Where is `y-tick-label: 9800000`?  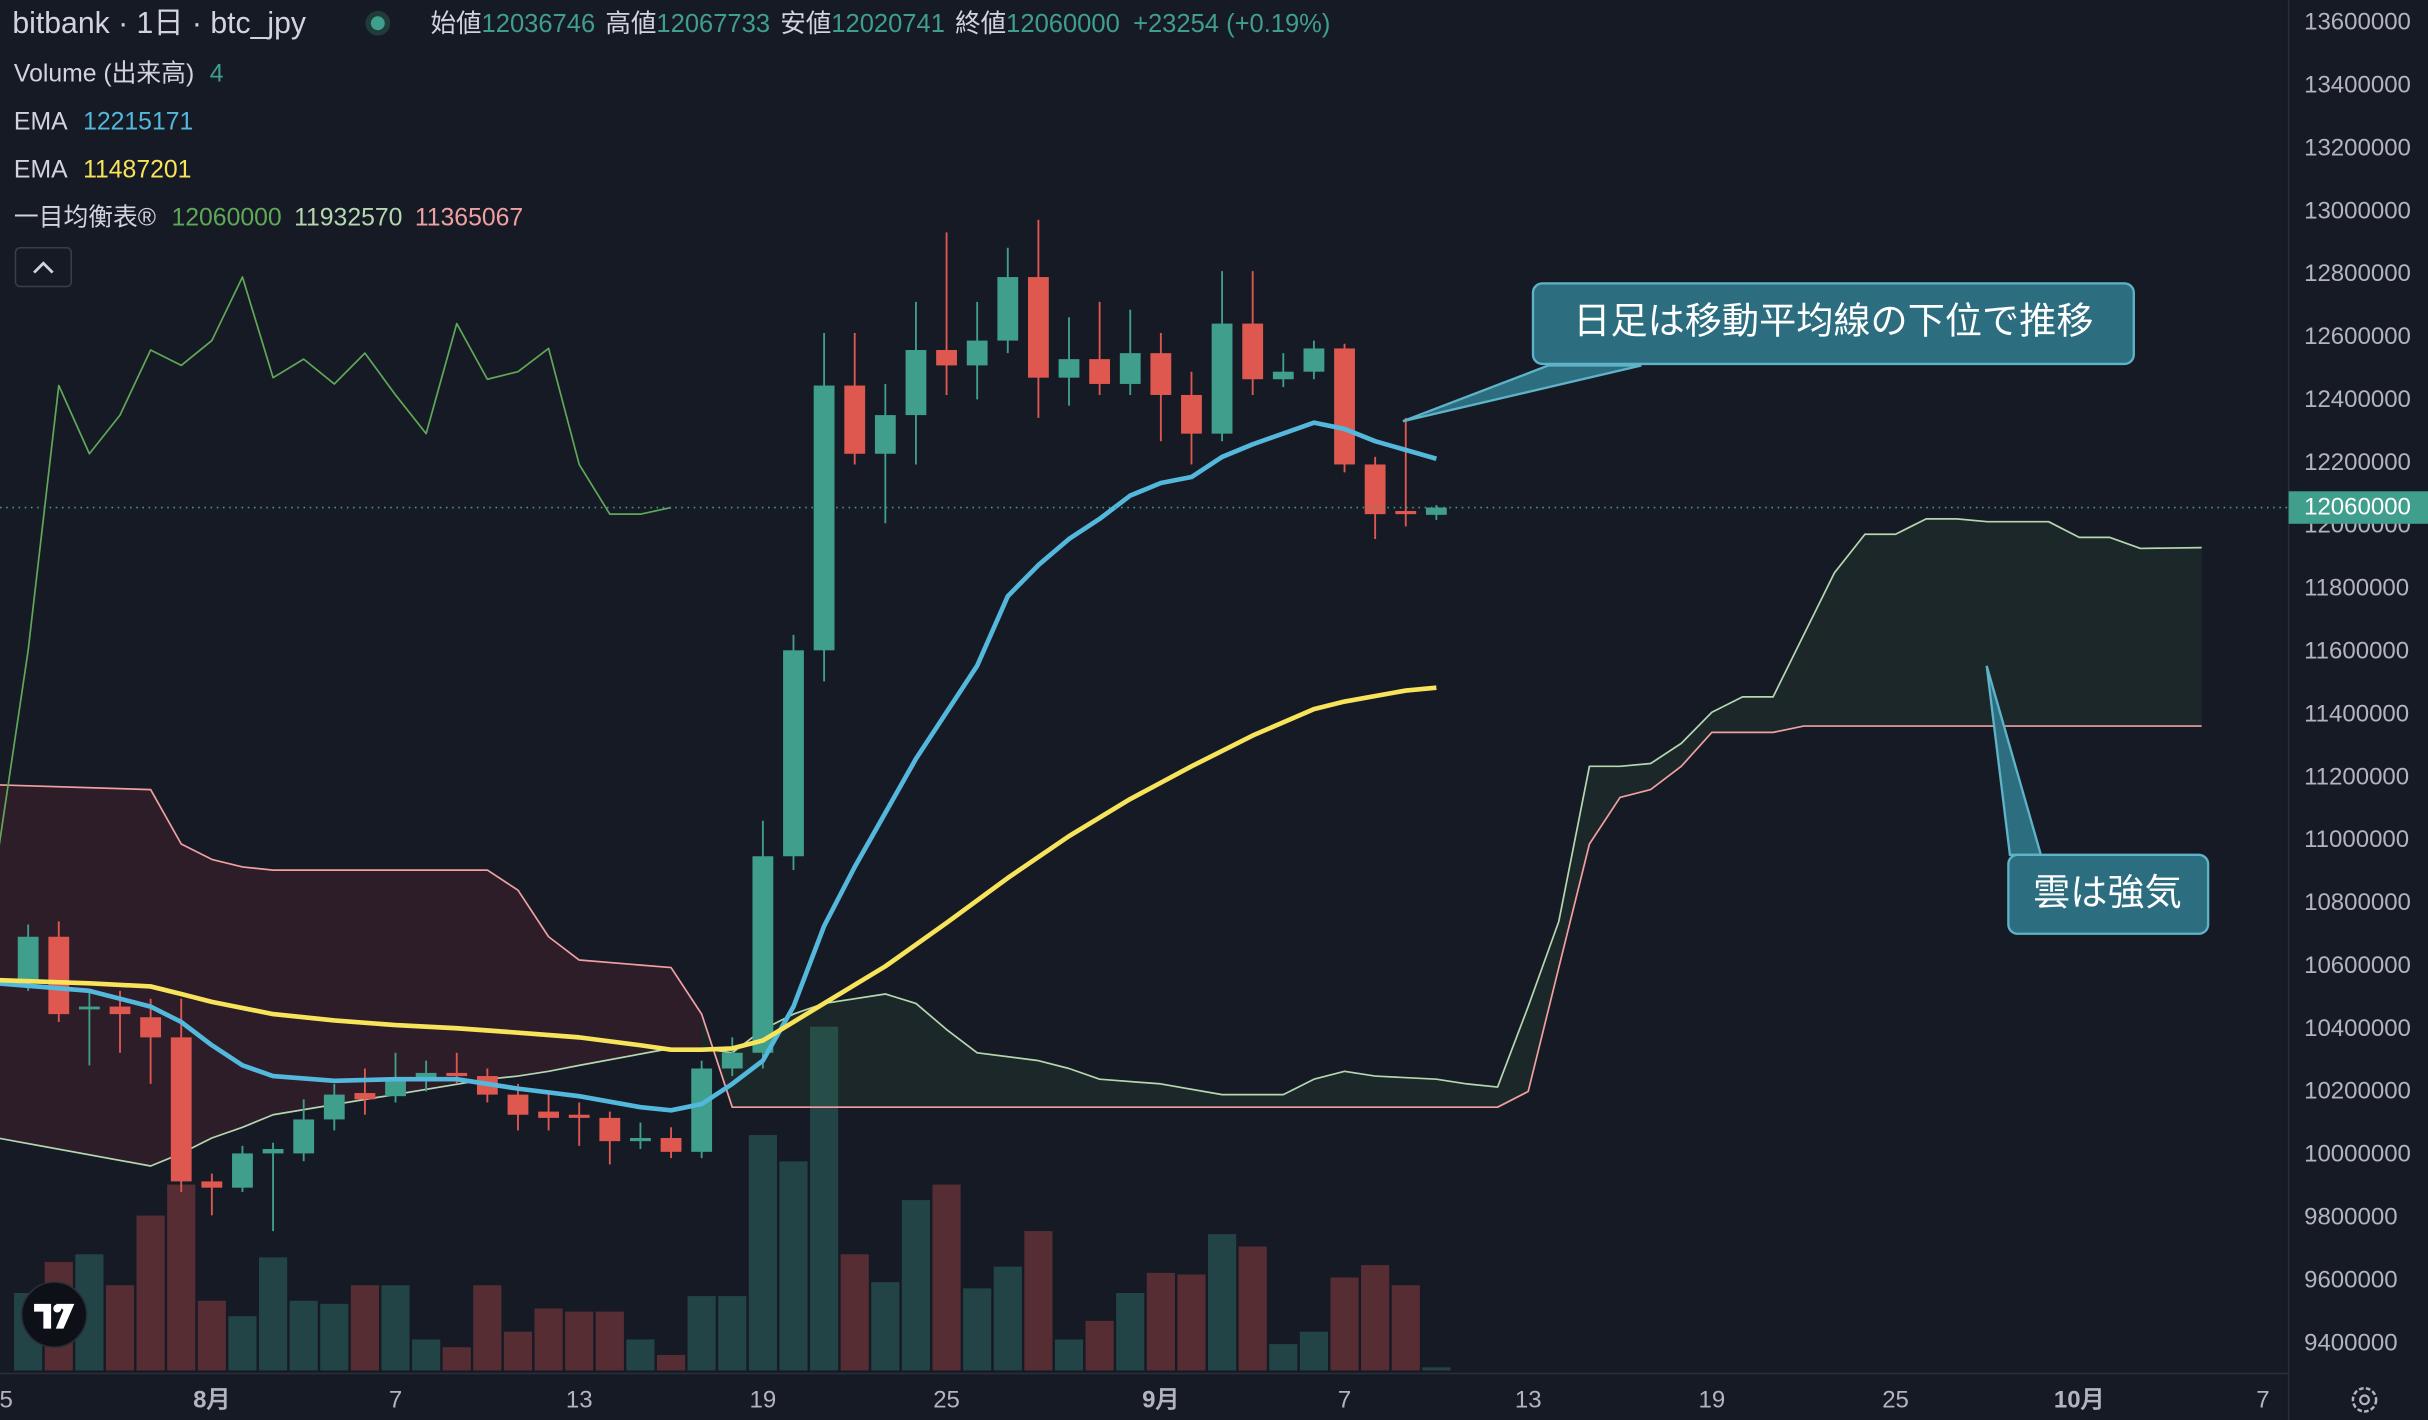 y-tick-label: 9800000 is located at coordinates (2350, 1217).